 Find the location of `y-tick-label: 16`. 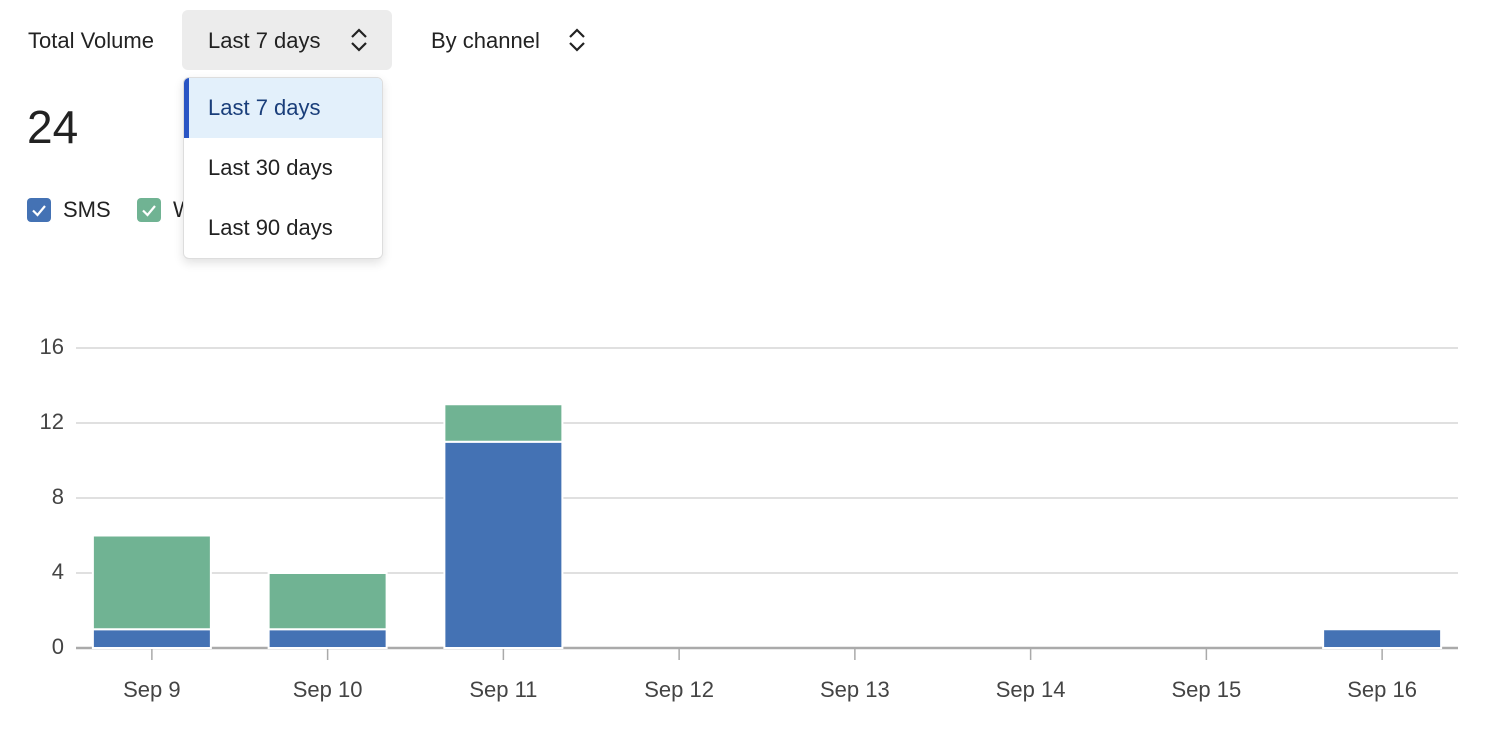

y-tick-label: 16 is located at coordinates (52, 346).